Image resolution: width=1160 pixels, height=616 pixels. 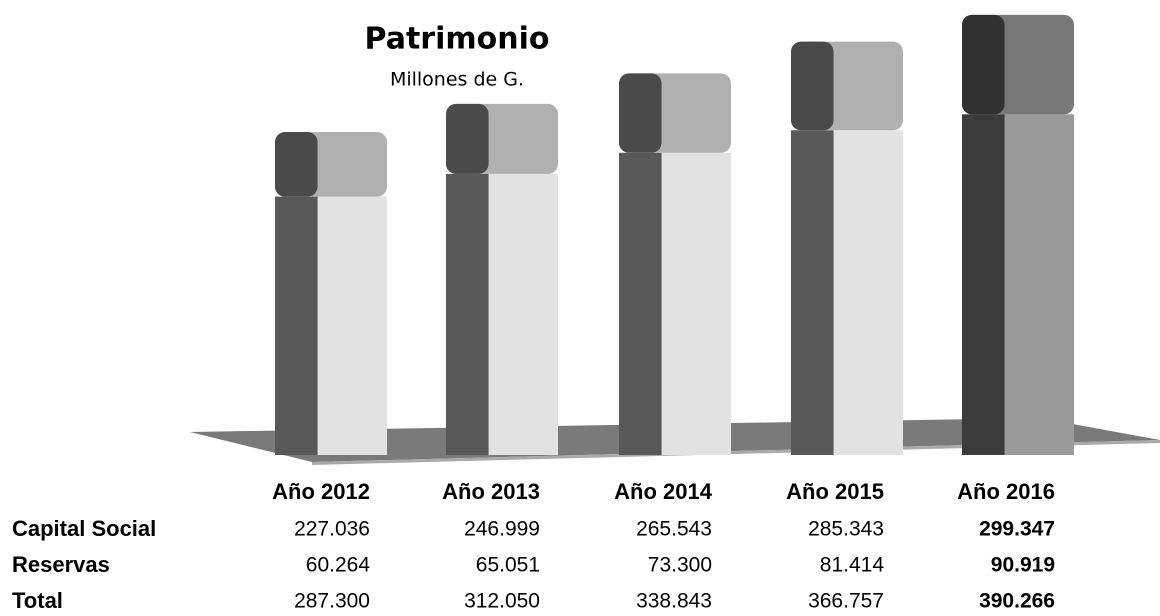 I want to click on table-cell: 227.036, so click(x=332, y=529).